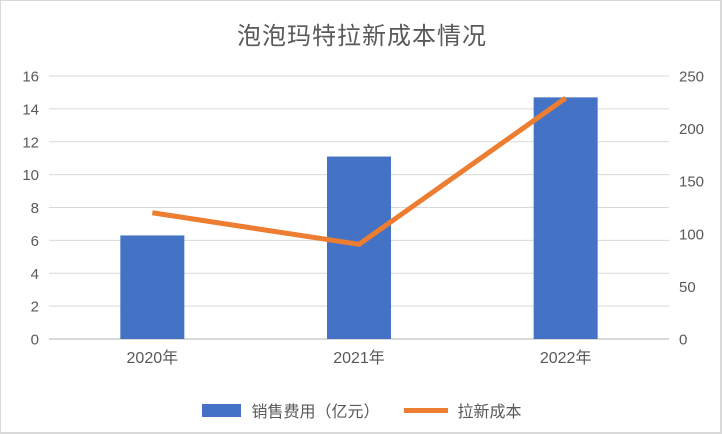  Describe the element at coordinates (691, 129) in the screenshot. I see `right-axis-tick-label: 200` at that location.